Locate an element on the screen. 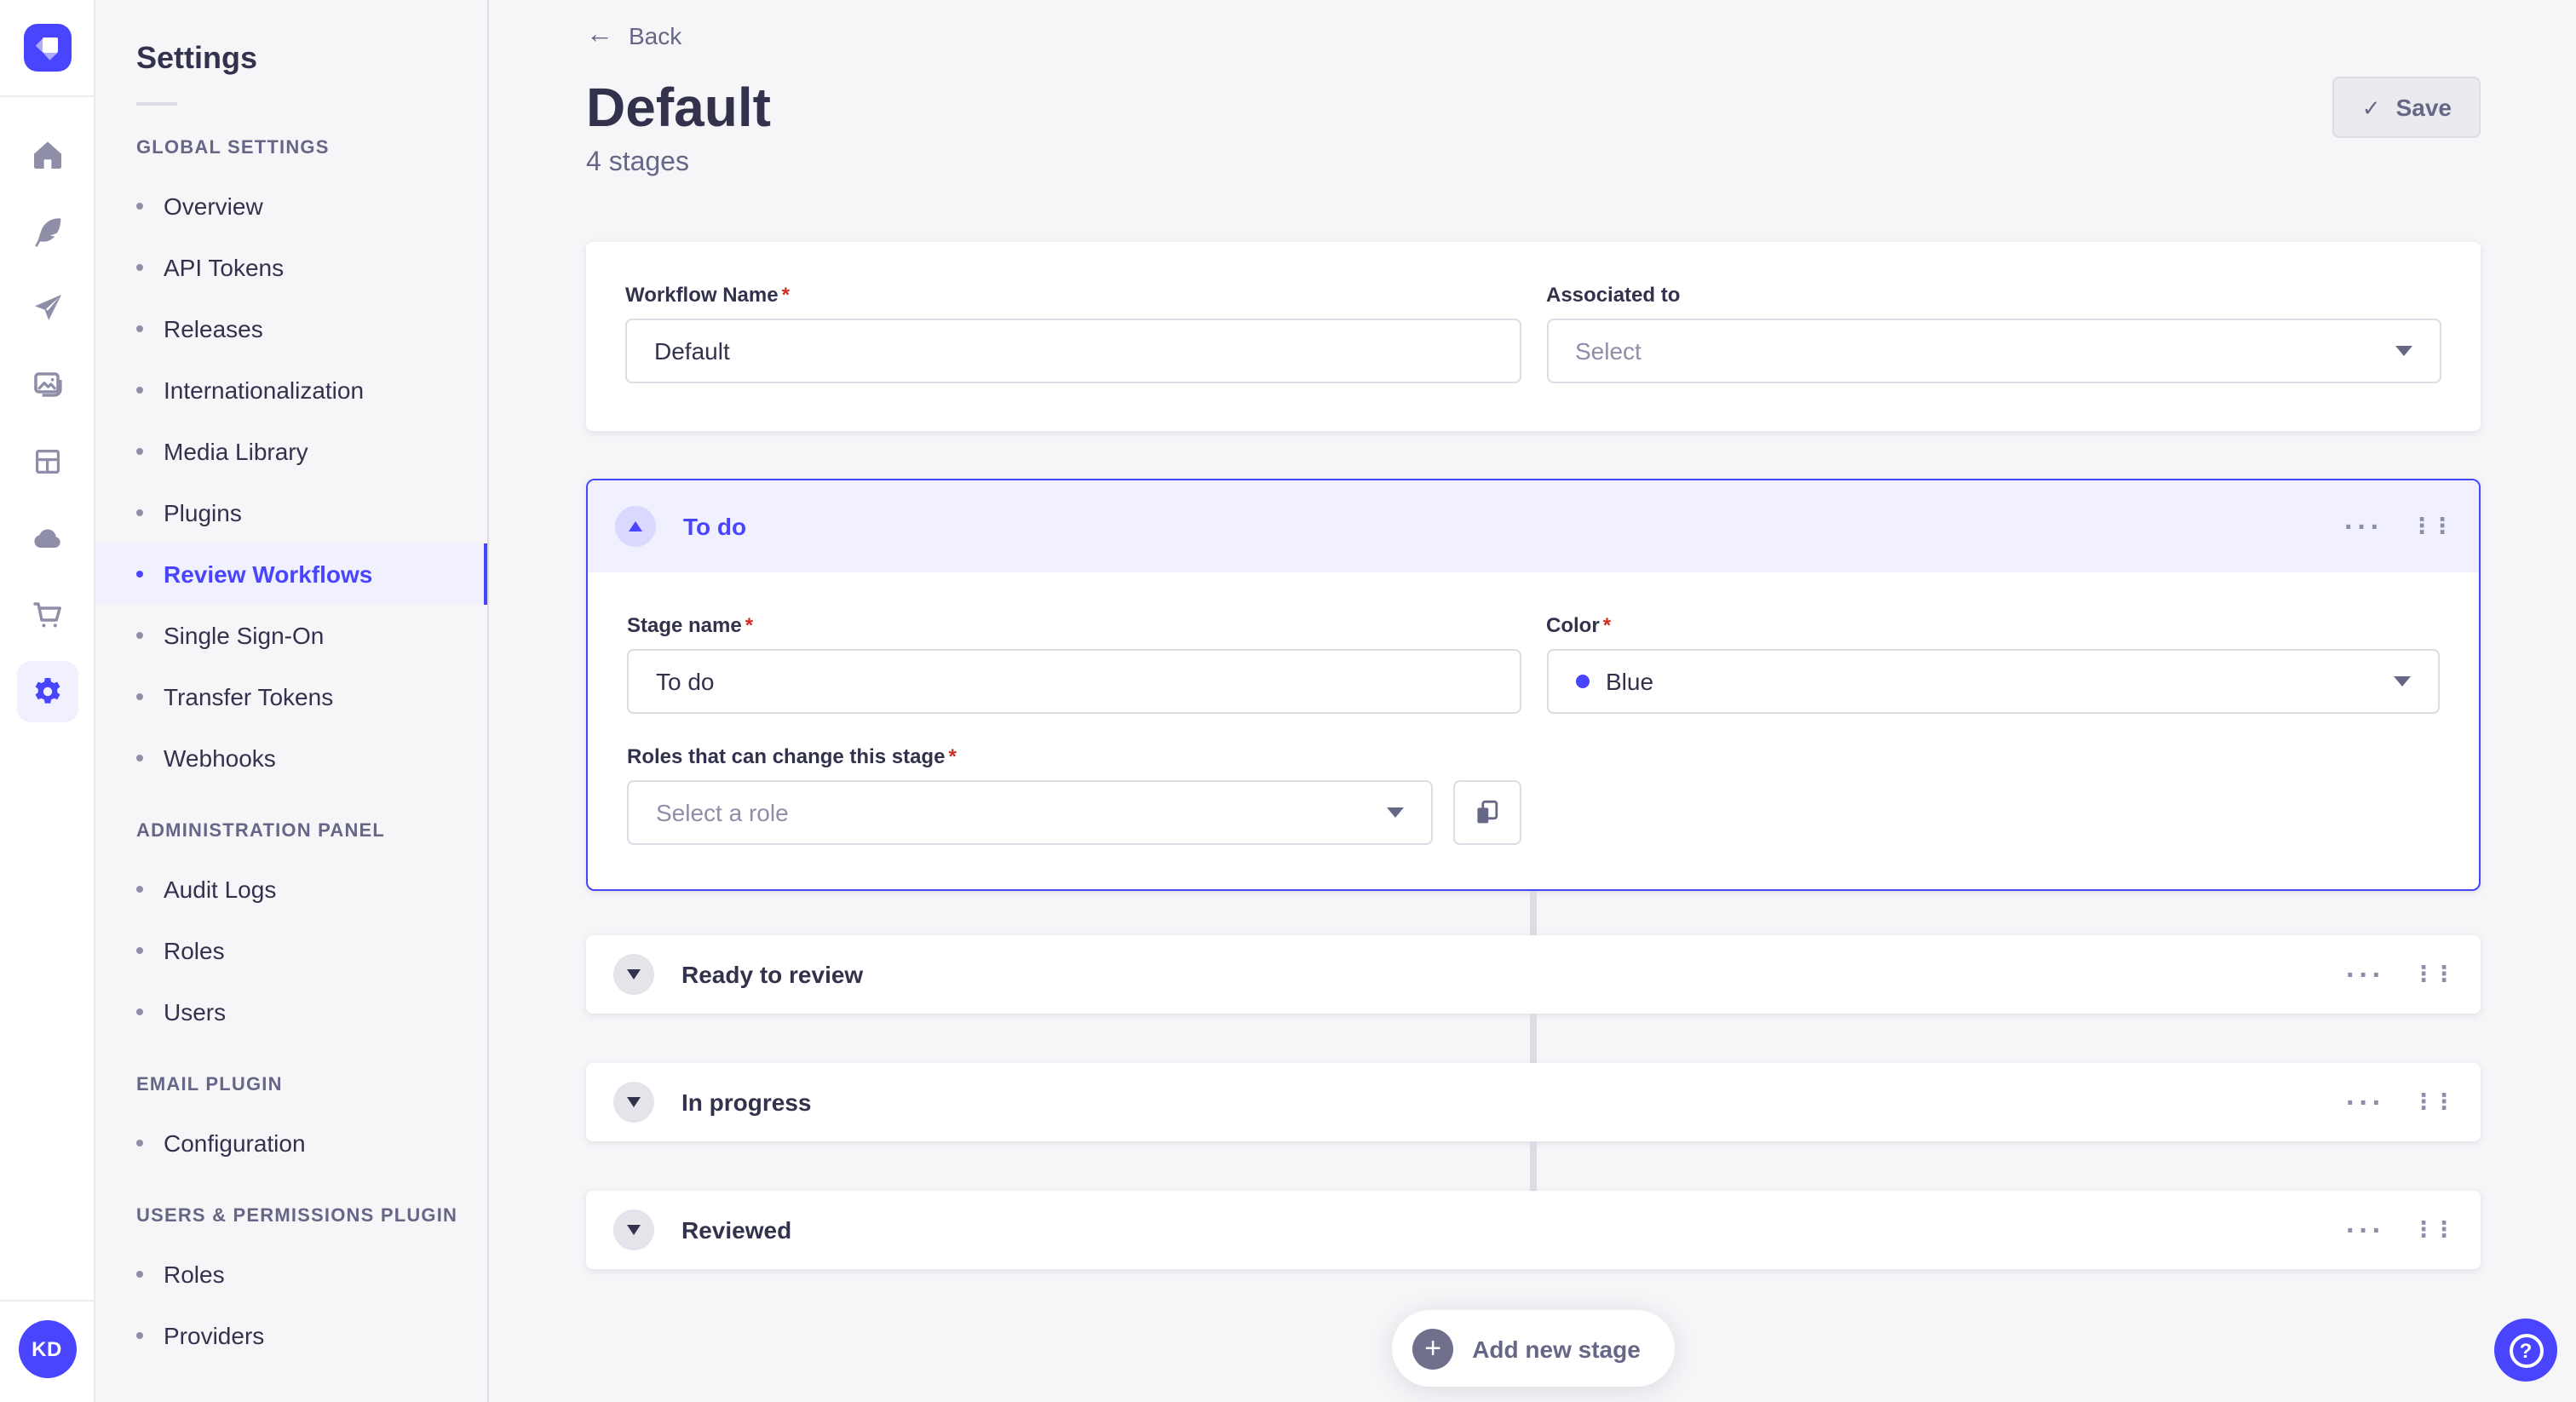  color-swatch-blue is located at coordinates (1582, 681).